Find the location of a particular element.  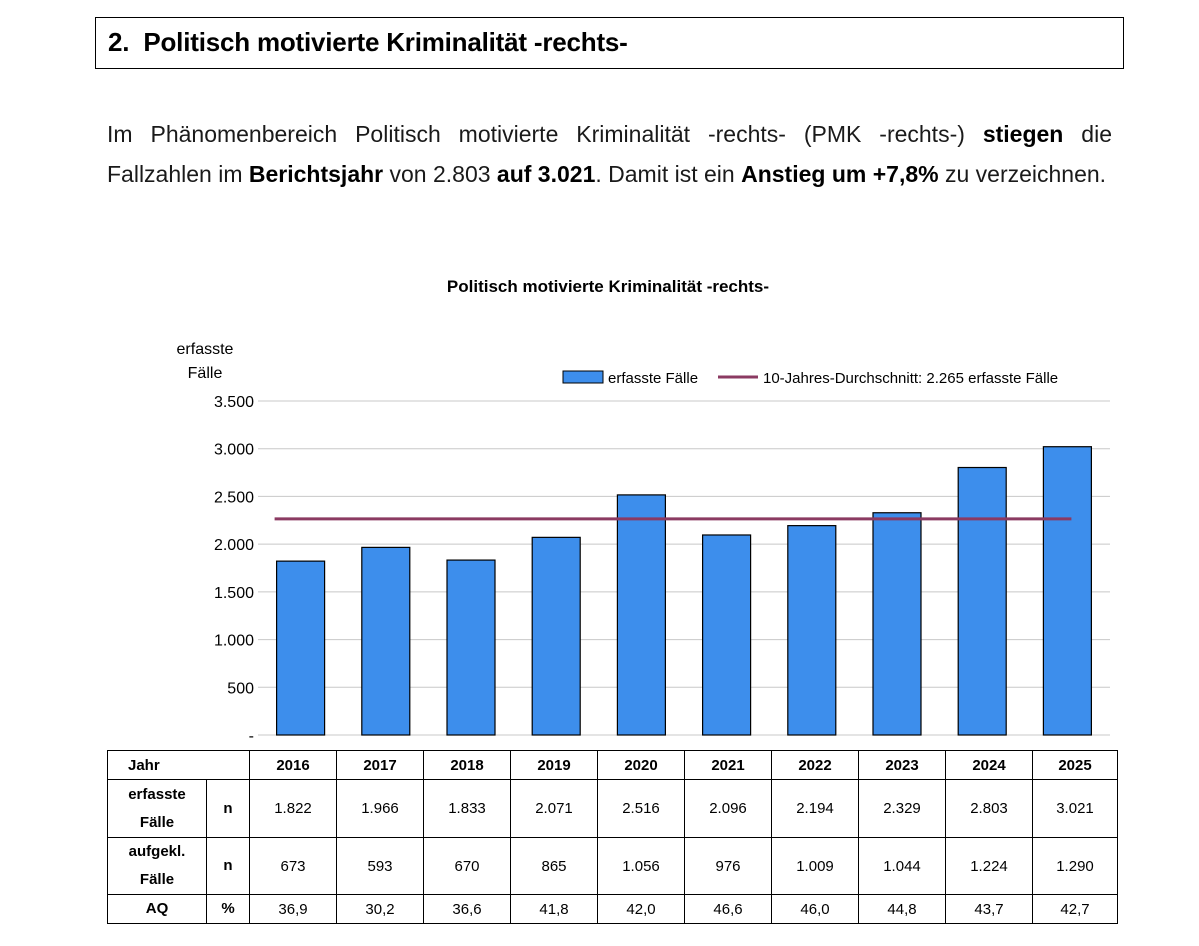

y-tick-label: 3.500 is located at coordinates (234, 402).